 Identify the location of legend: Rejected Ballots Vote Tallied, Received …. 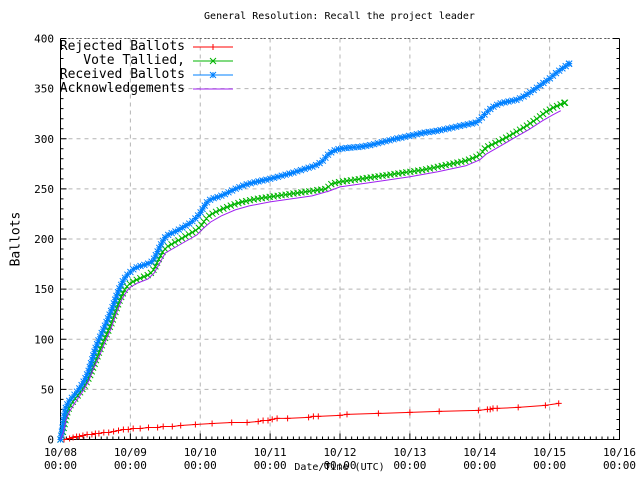
(135, 68).